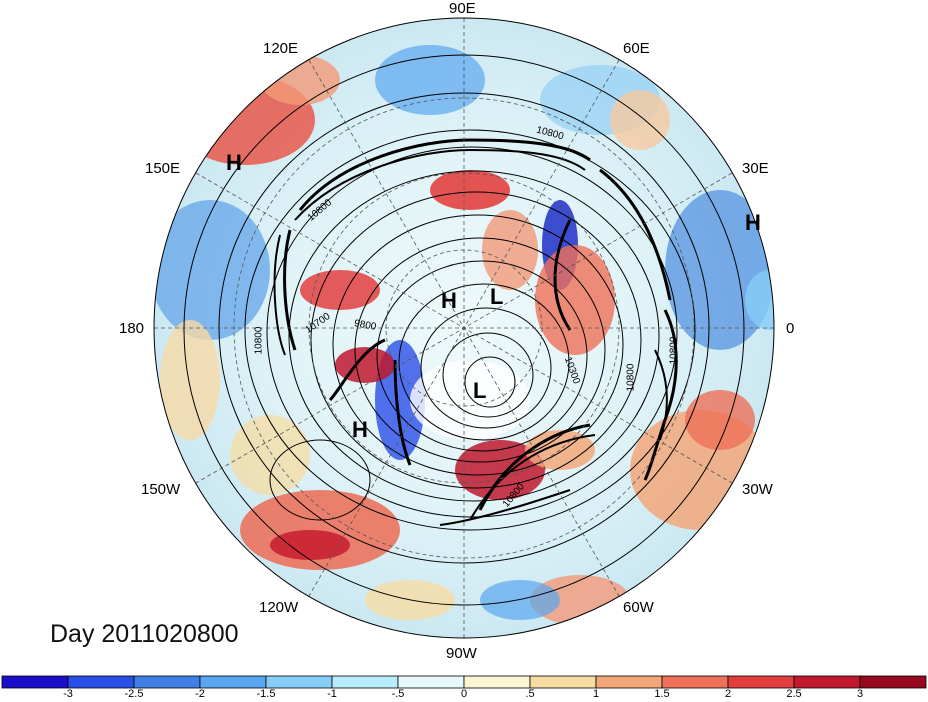 Image resolution: width=928 pixels, height=702 pixels. I want to click on colorbar-tick-label: -1, so click(332, 694).